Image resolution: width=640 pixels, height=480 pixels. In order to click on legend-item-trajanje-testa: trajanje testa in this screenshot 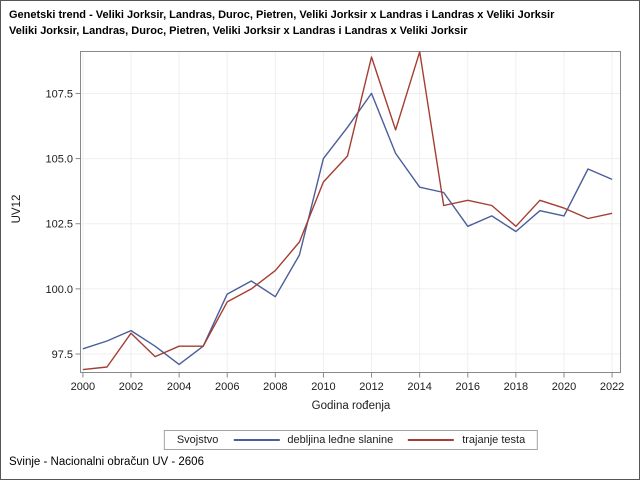, I will do `click(466, 440)`.